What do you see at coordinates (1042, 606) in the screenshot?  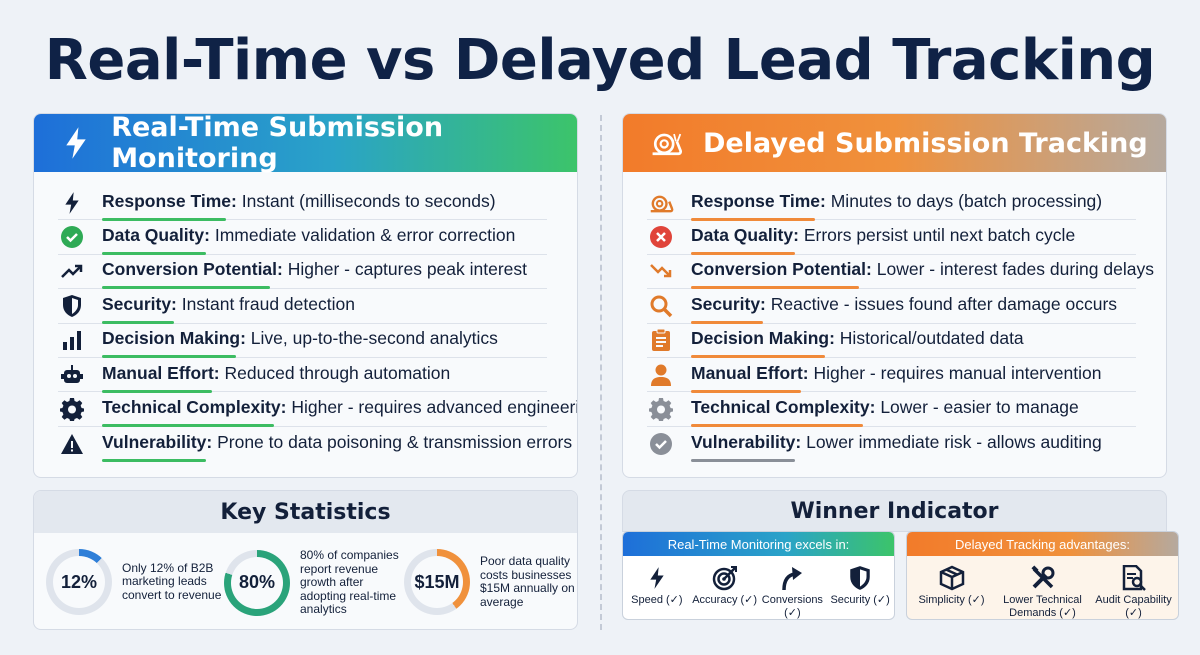 I see `advantage-label: Lower Technical Demands (✓)` at bounding box center [1042, 606].